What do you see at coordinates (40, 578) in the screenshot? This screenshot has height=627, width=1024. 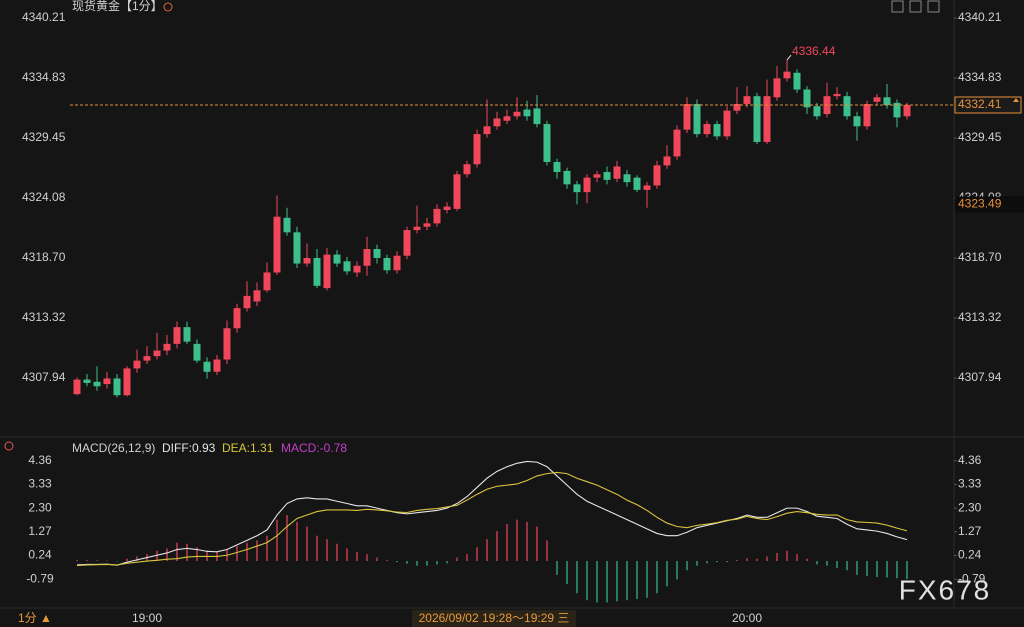 I see `y-tick-label-left: -0.79` at bounding box center [40, 578].